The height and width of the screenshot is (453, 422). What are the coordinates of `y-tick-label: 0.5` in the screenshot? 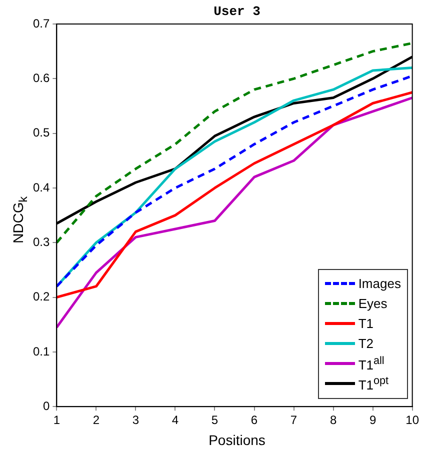 It's located at (41, 133).